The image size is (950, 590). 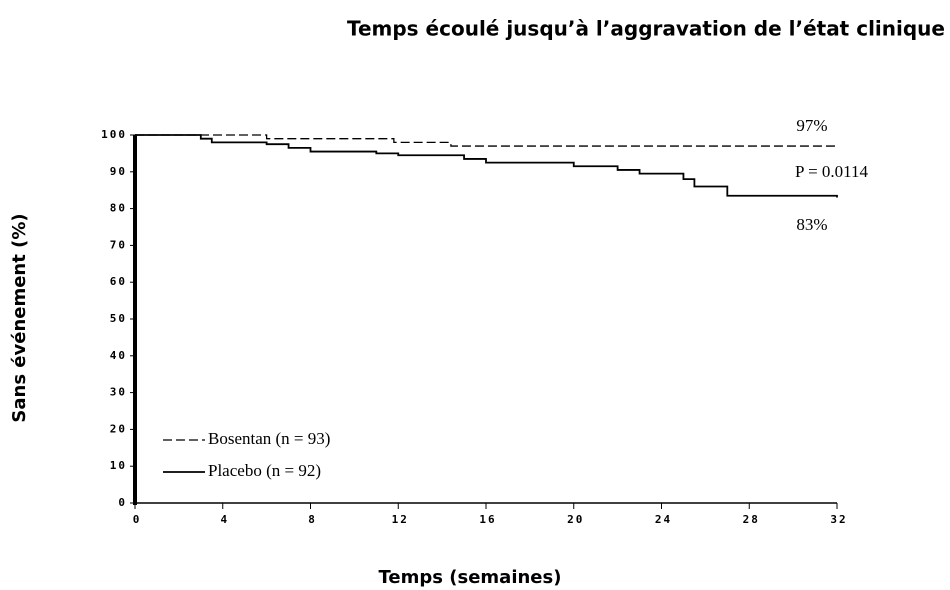 I want to click on legend-label: Placebo (n = 92), so click(x=264, y=470).